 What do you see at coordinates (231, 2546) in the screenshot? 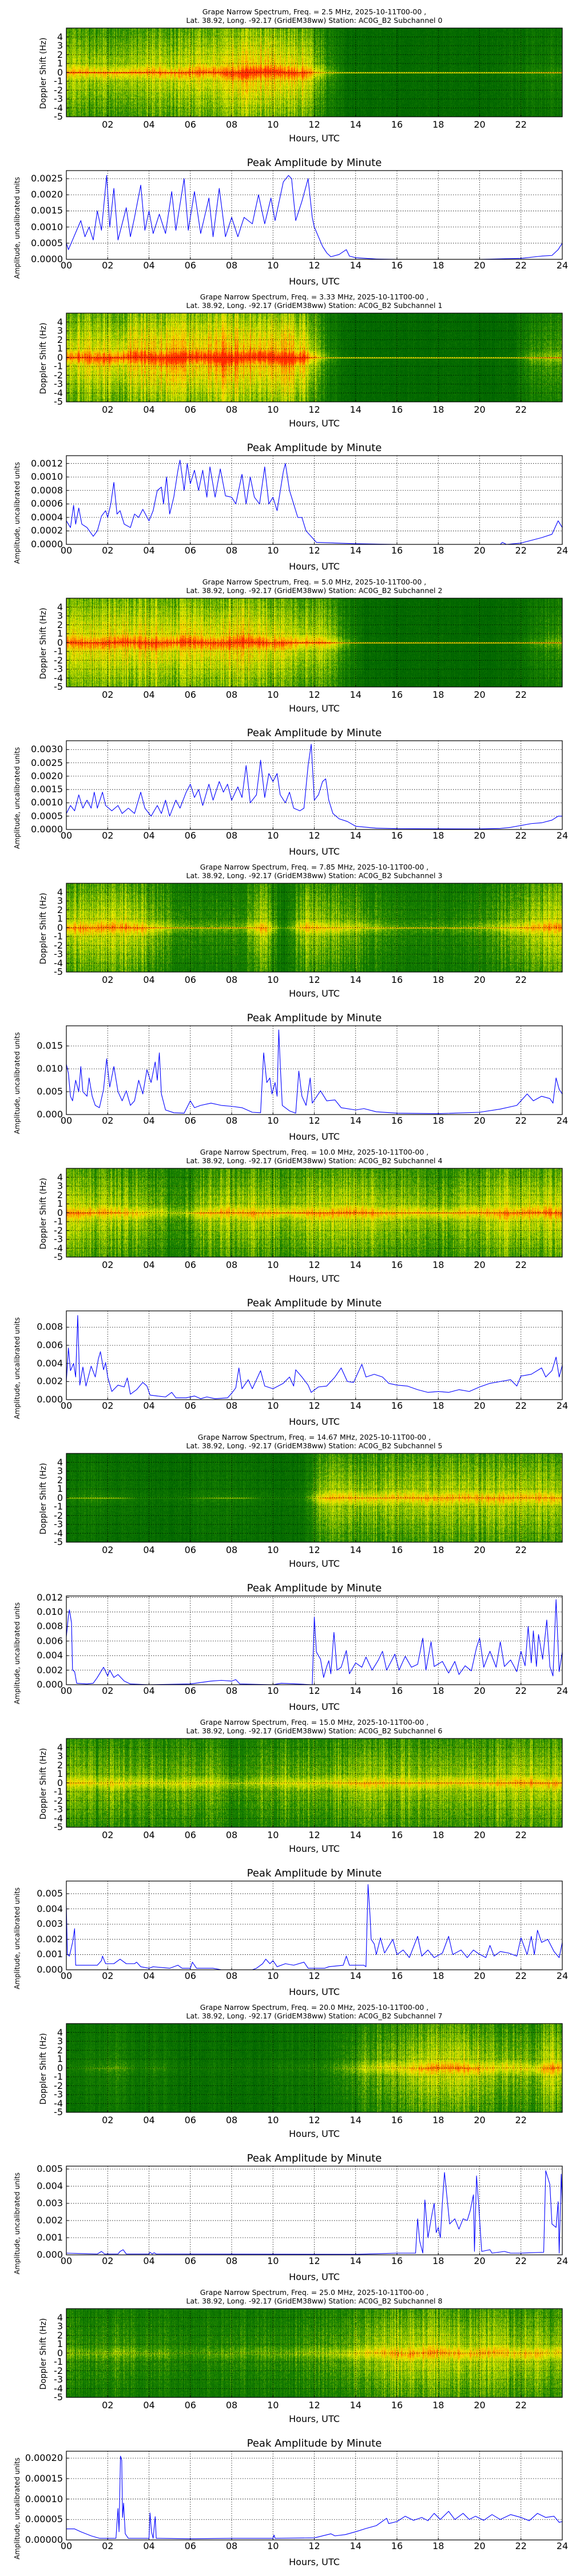
I see `amplitude-x-tick-label: 08` at bounding box center [231, 2546].